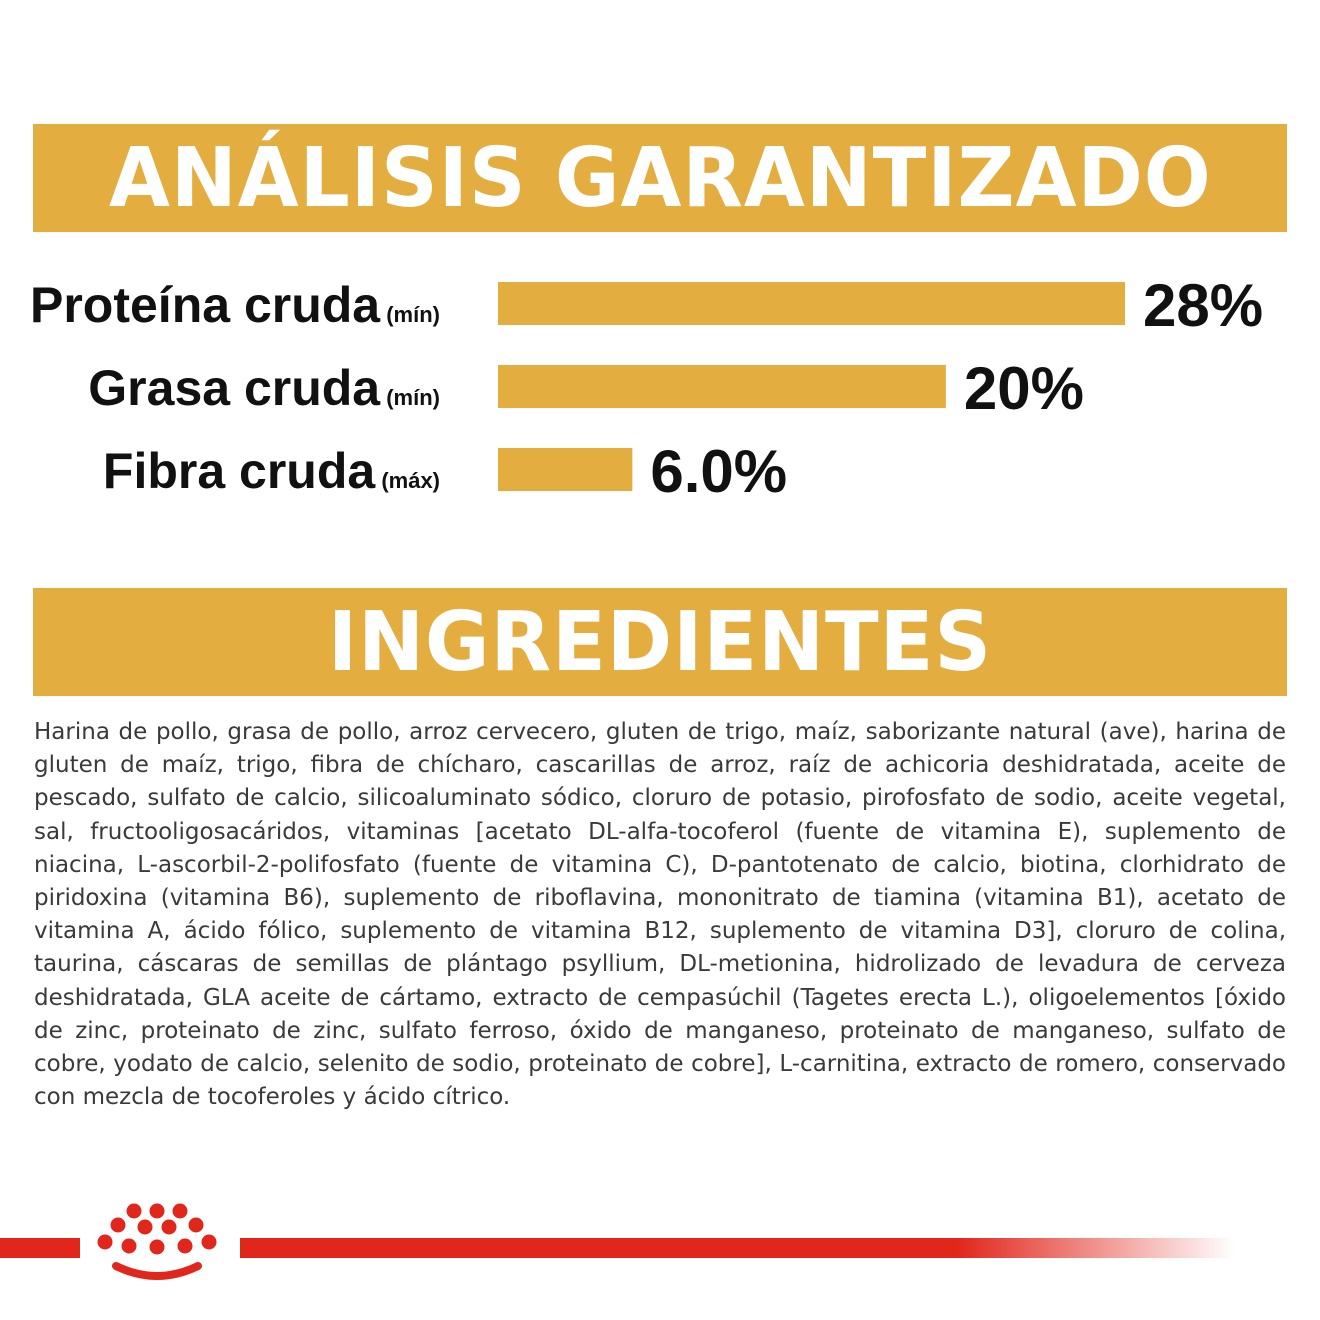 The height and width of the screenshot is (1320, 1320). I want to click on analysis-header-title: ANÁLISIS GARANTIZADO, so click(660, 178).